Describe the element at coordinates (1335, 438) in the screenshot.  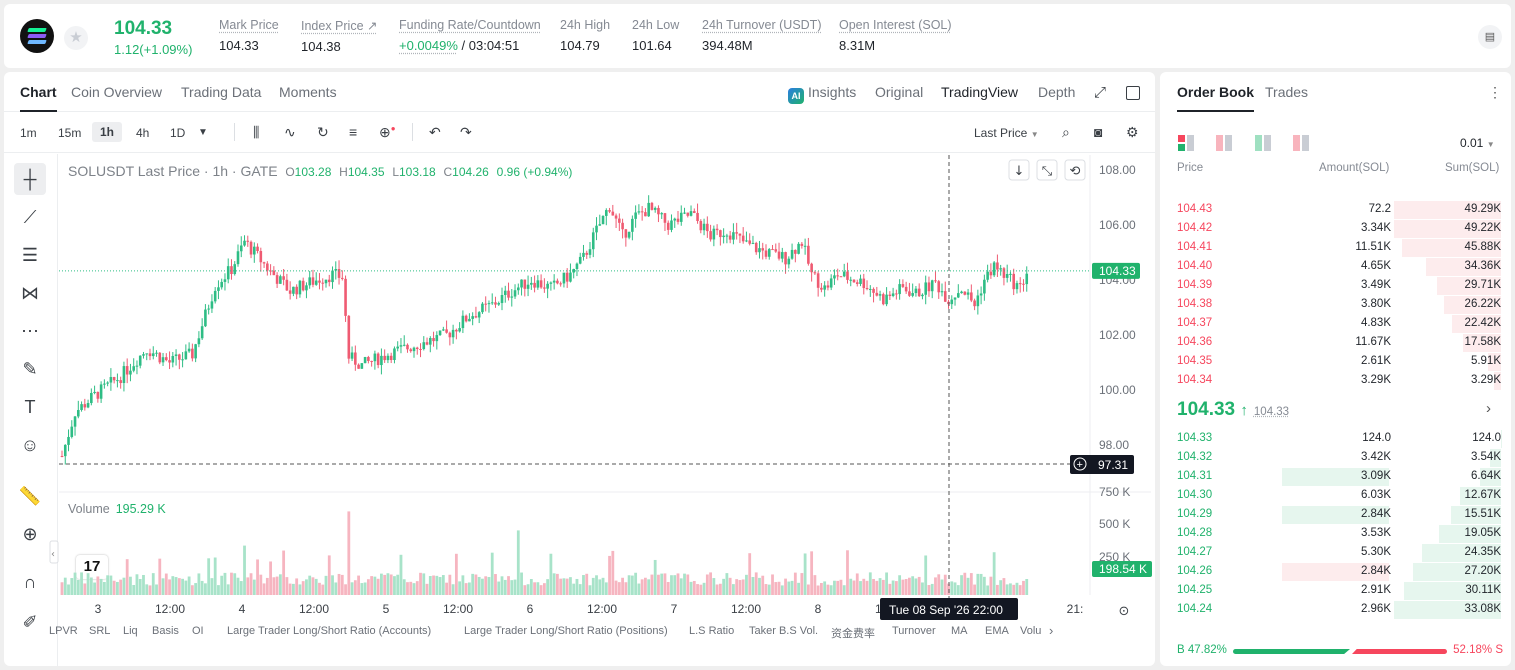
I see `bid-row: 104.33 124.0 124.0` at that location.